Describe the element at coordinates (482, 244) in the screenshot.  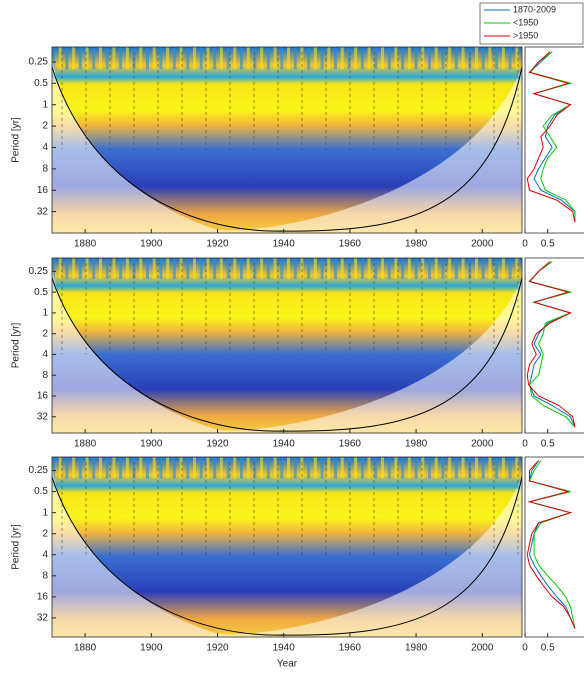
I see `x-tick-label: 2000` at that location.